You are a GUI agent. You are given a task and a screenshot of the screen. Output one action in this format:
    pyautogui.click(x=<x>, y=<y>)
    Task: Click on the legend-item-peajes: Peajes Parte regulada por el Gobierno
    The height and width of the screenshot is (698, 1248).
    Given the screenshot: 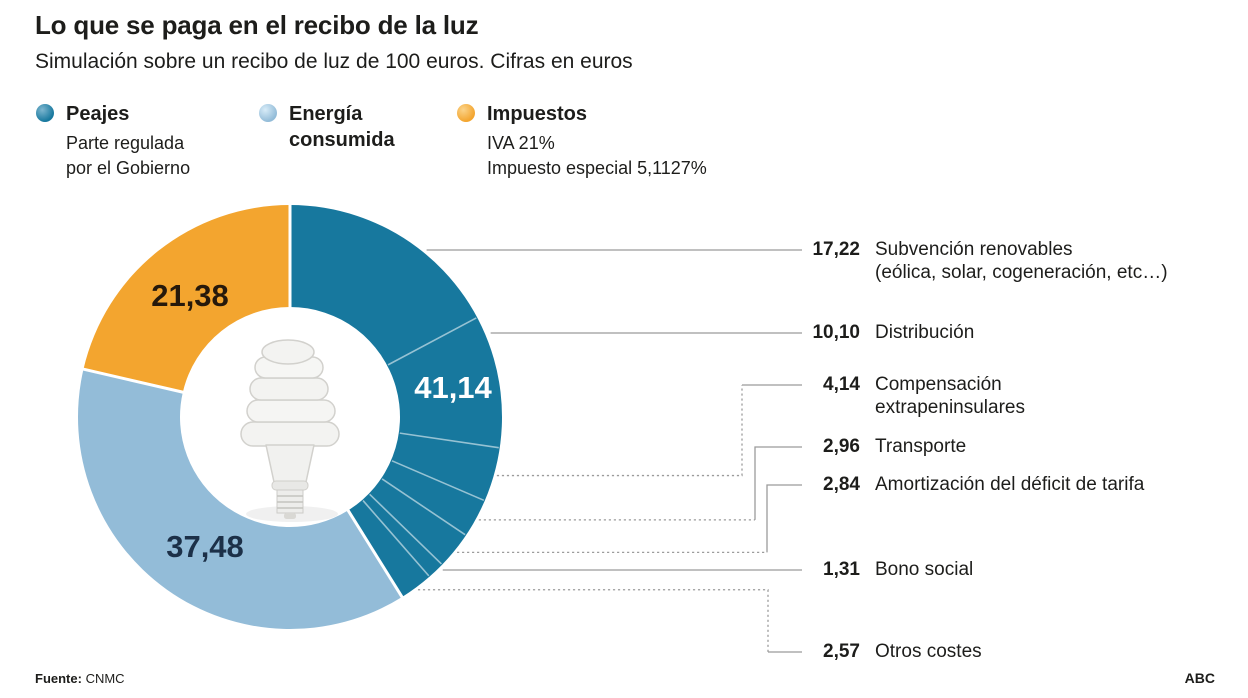 What is the action you would take?
    pyautogui.click(x=113, y=141)
    